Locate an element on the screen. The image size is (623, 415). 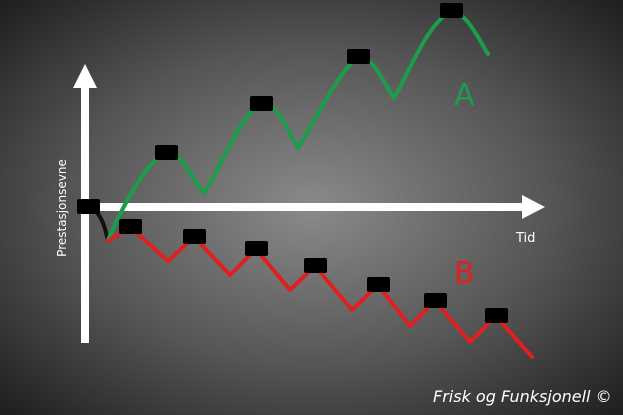
credit-text: Frisk og Funksjonell © is located at coordinates (522, 396).